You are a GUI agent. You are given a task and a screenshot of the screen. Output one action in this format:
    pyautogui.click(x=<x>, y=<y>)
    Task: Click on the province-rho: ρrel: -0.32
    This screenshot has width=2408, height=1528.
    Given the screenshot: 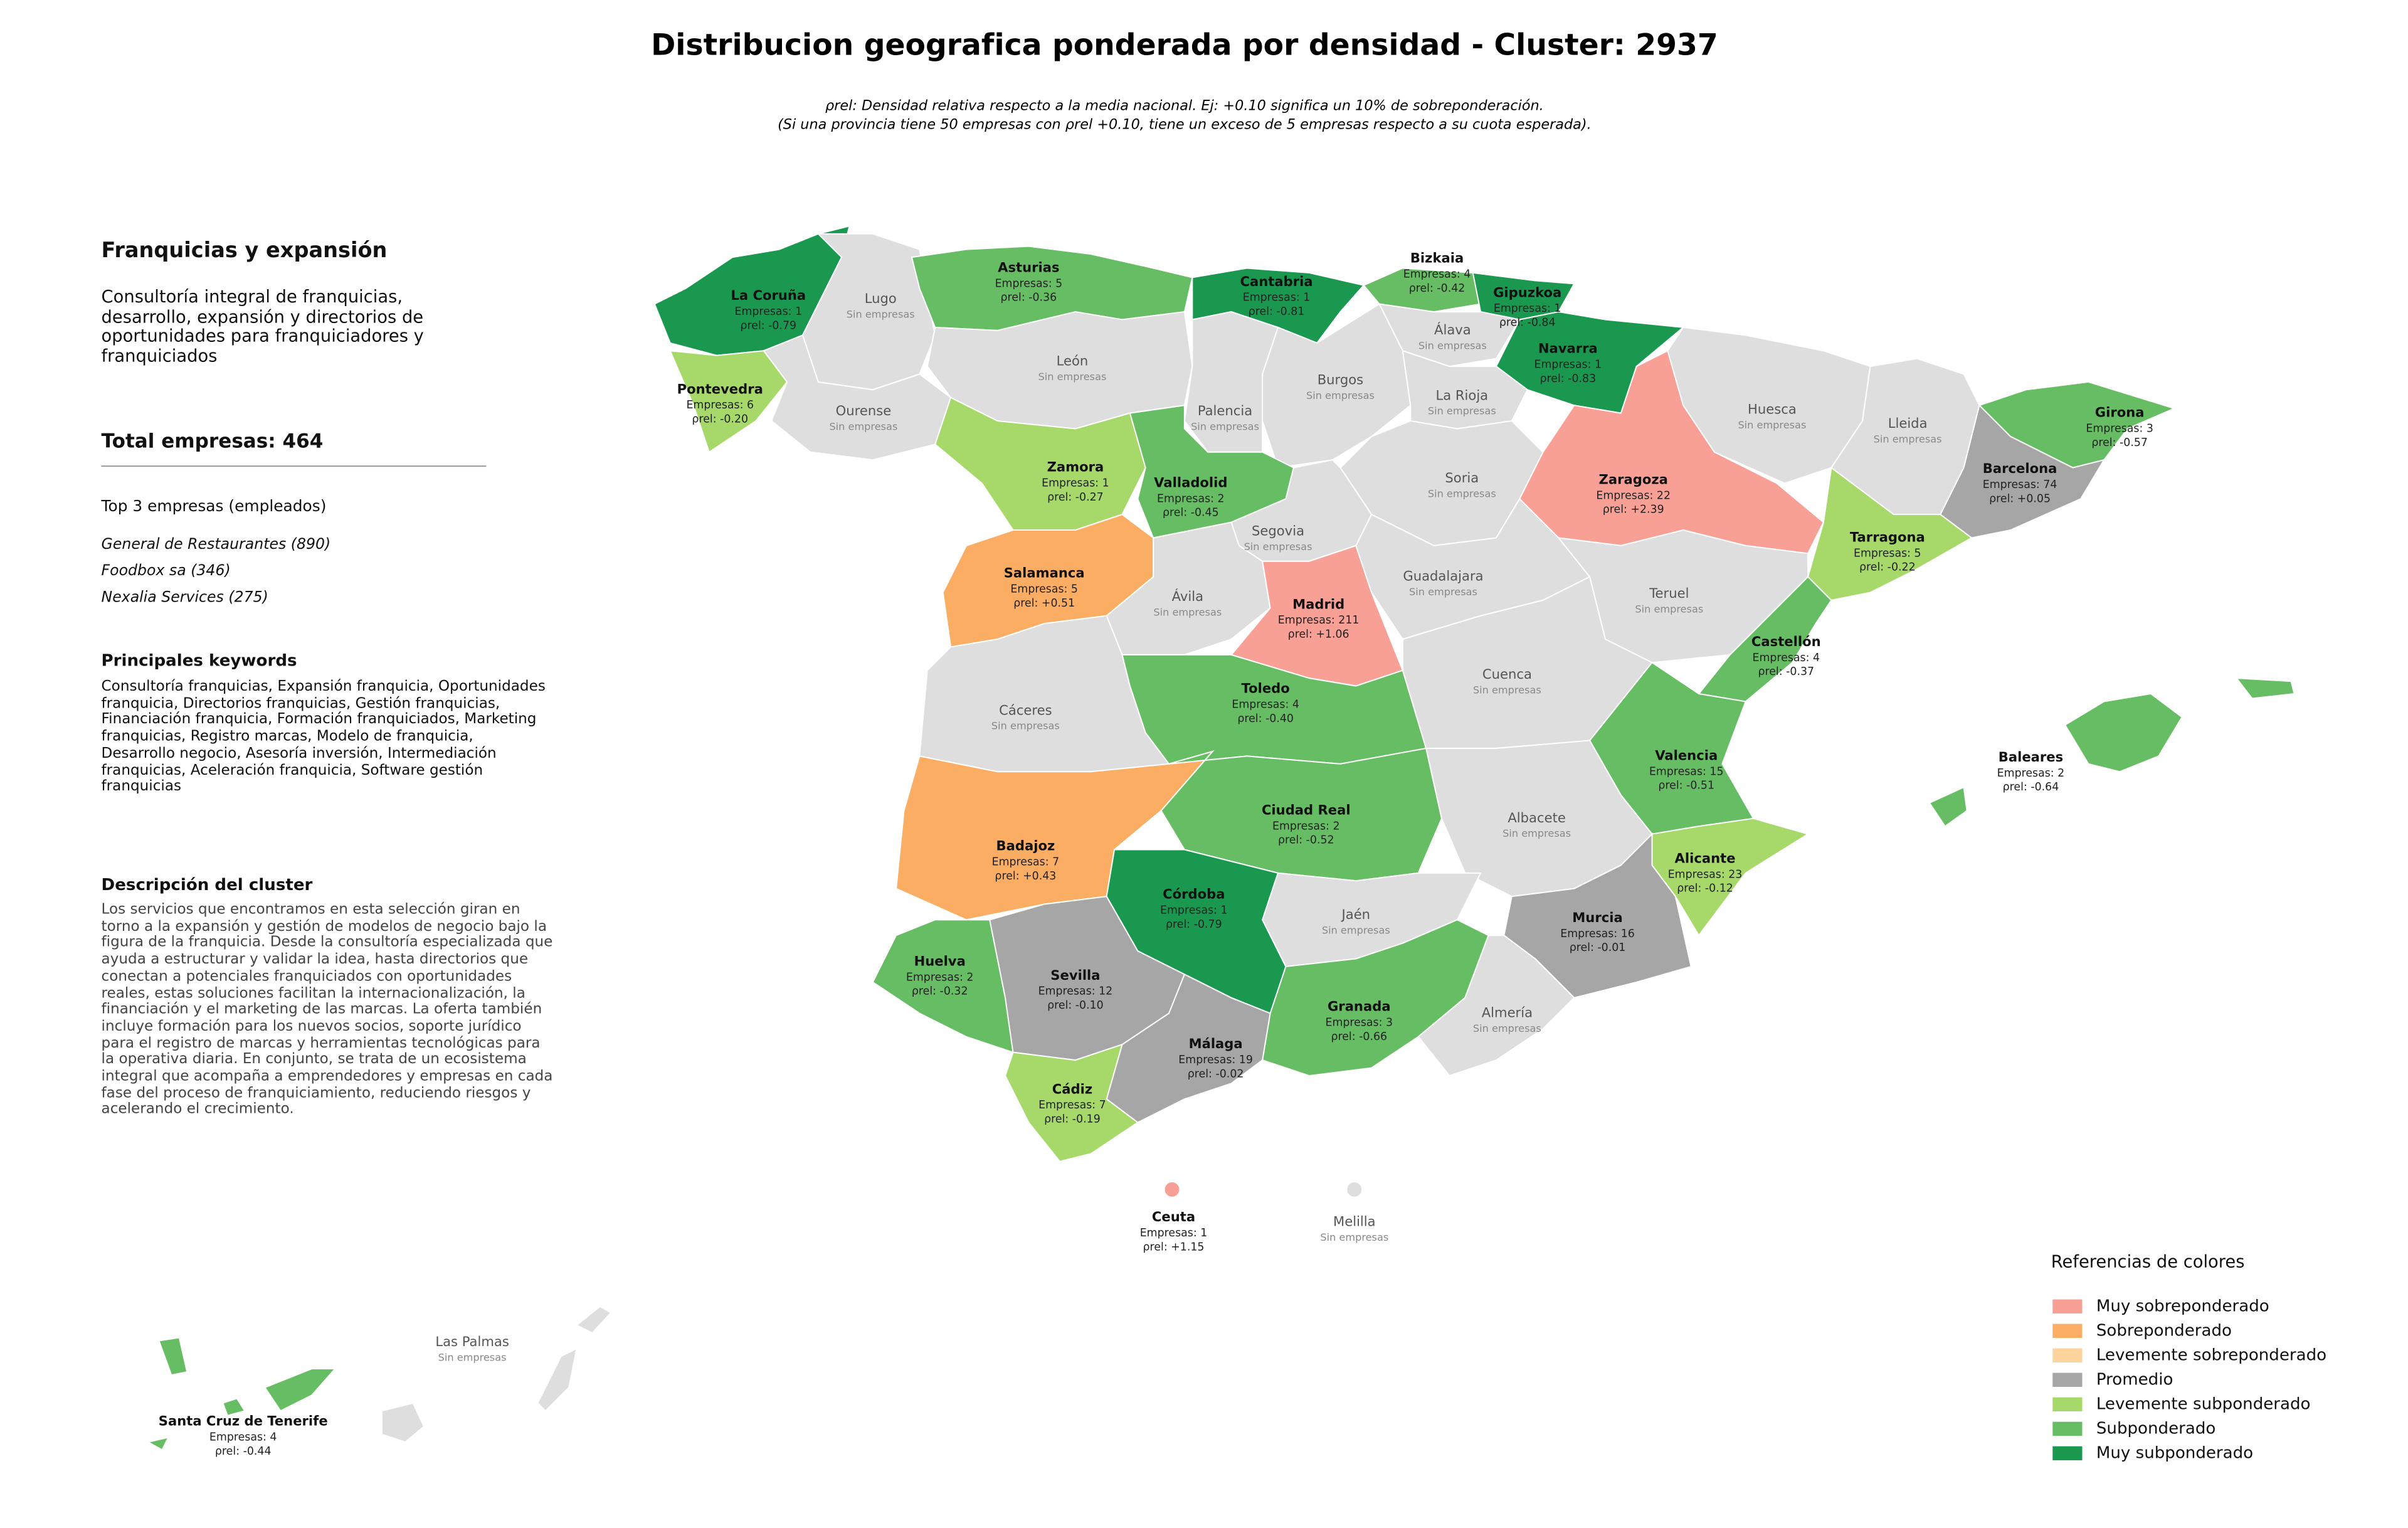 What is the action you would take?
    pyautogui.click(x=940, y=991)
    